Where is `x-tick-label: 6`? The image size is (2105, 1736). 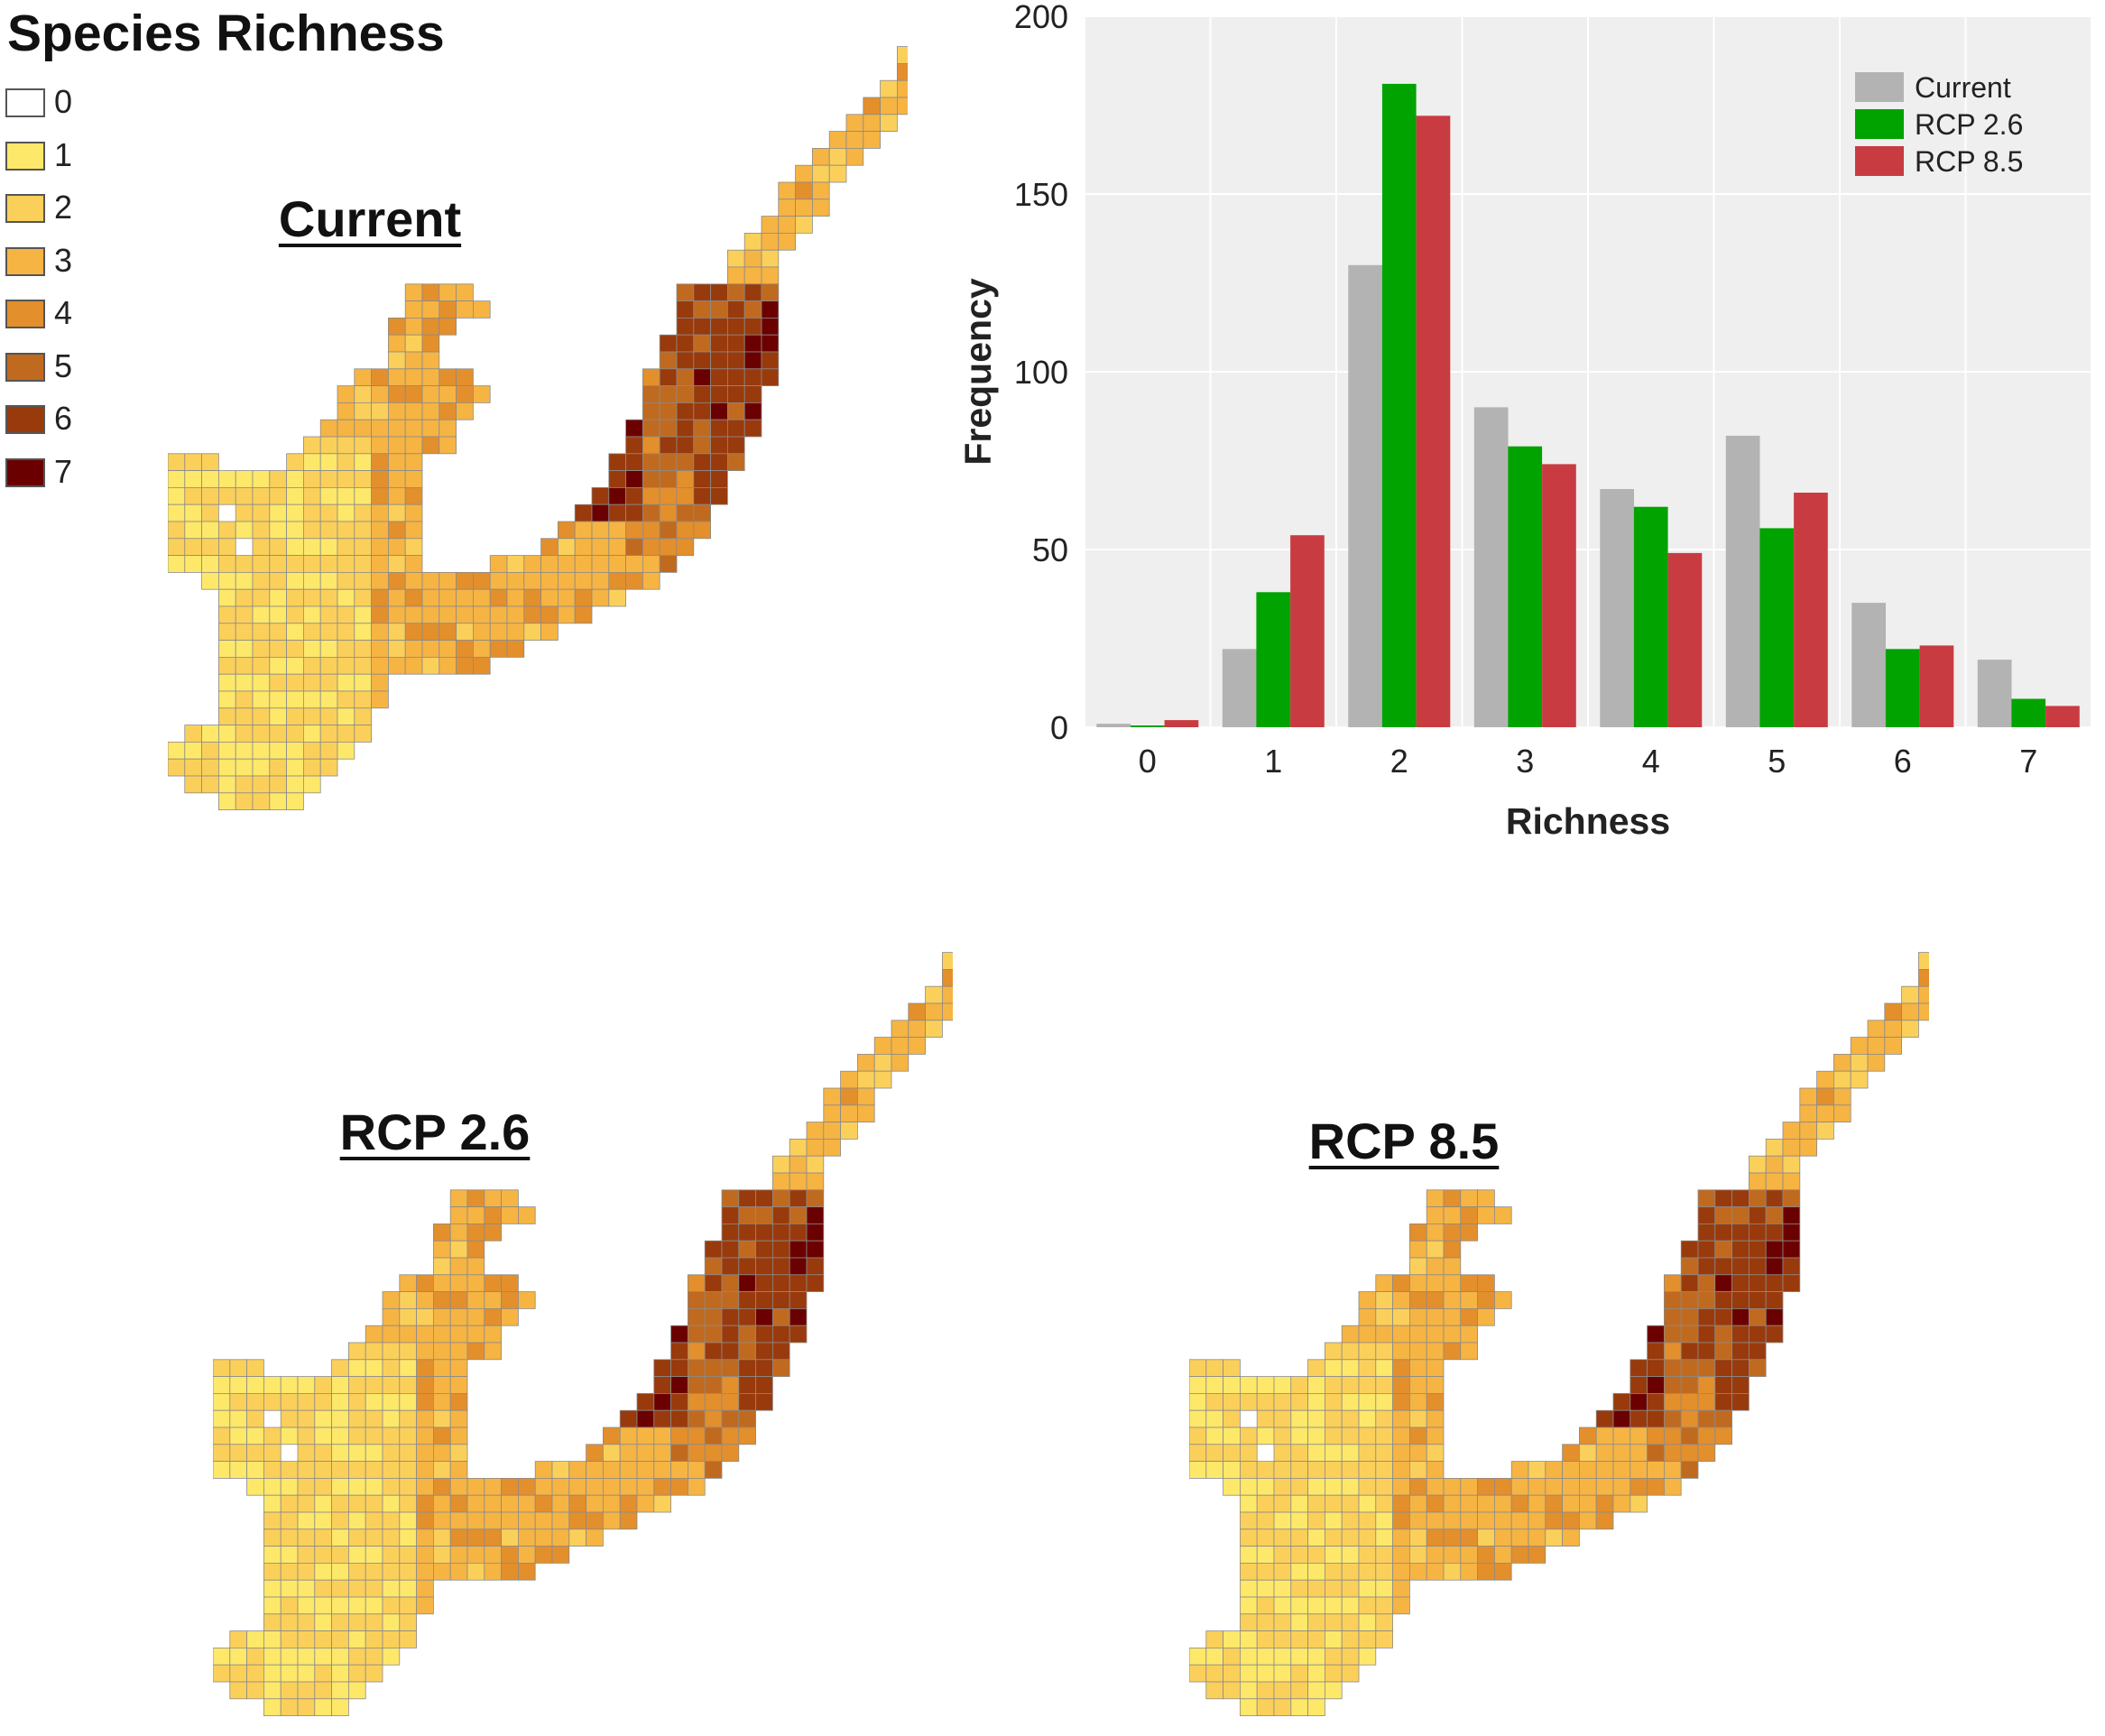 x-tick-label: 6 is located at coordinates (1903, 762).